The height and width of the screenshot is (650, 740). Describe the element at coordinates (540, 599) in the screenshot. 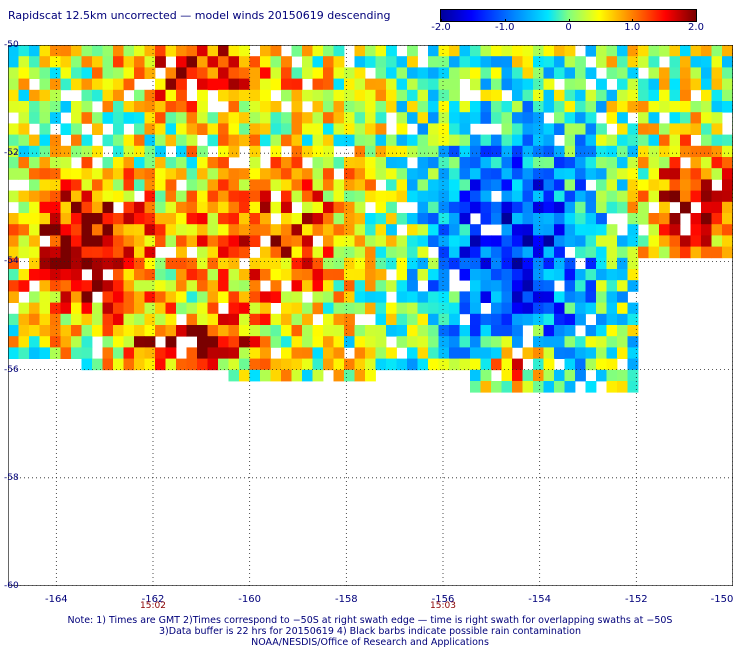

I see `x-tick-label: -154` at that location.